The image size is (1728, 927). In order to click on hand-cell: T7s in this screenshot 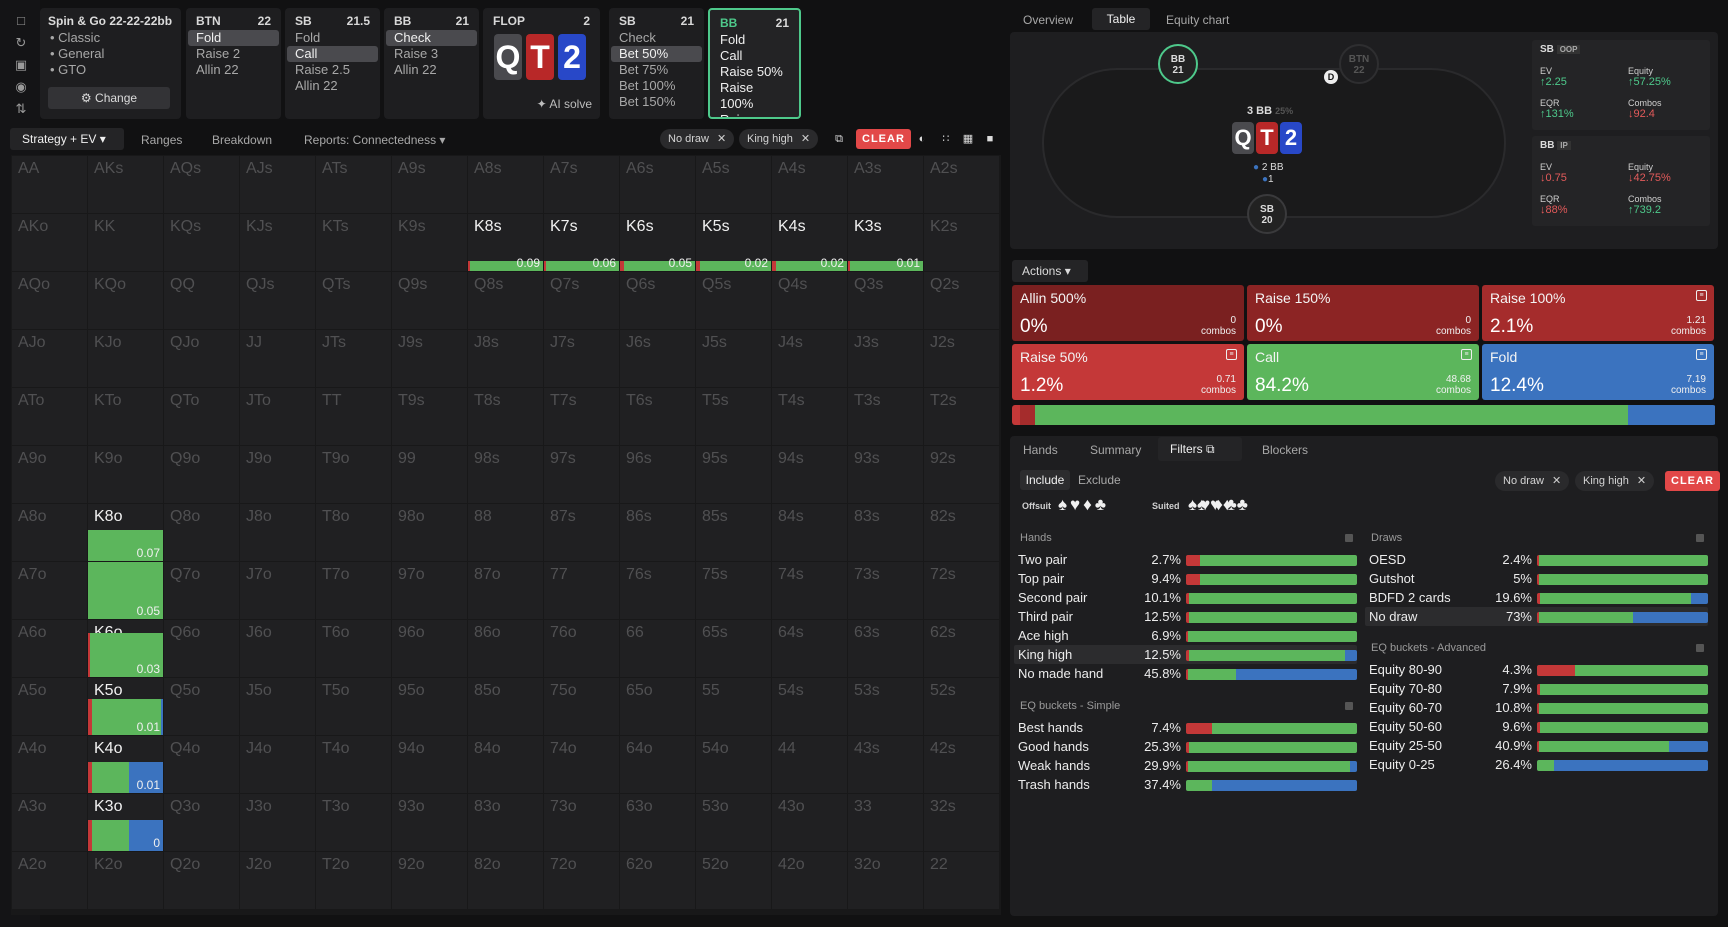, I will do `click(581, 416)`.